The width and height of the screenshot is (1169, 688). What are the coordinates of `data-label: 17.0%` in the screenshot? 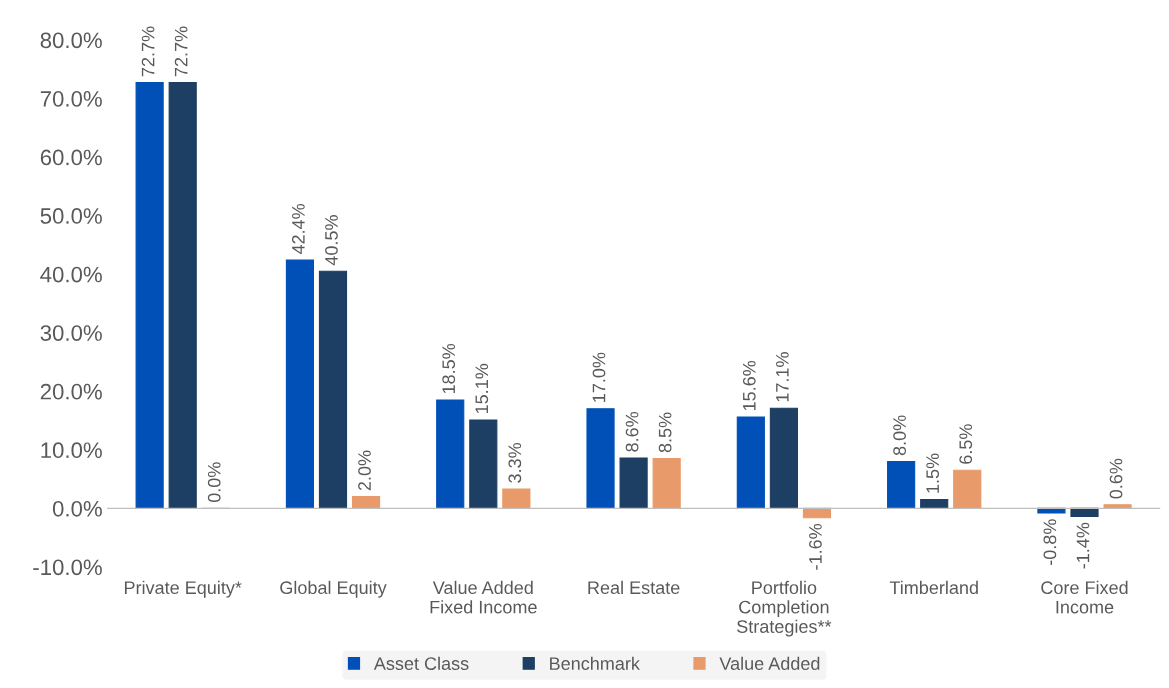 It's located at (599, 377).